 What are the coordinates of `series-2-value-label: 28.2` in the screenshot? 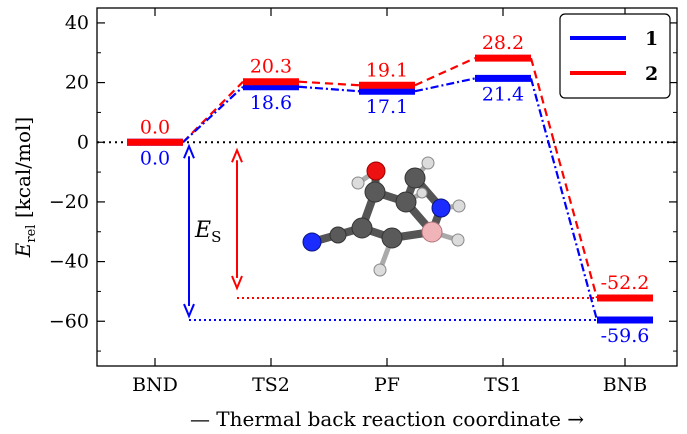 It's located at (503, 43).